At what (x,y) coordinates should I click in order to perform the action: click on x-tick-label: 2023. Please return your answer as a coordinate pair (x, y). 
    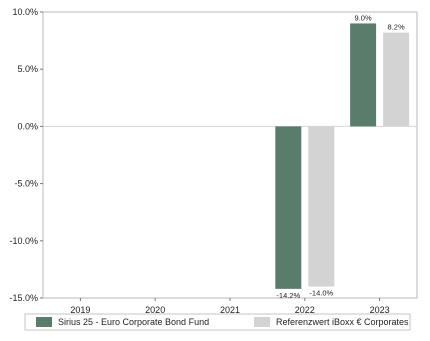
    Looking at the image, I should click on (380, 310).